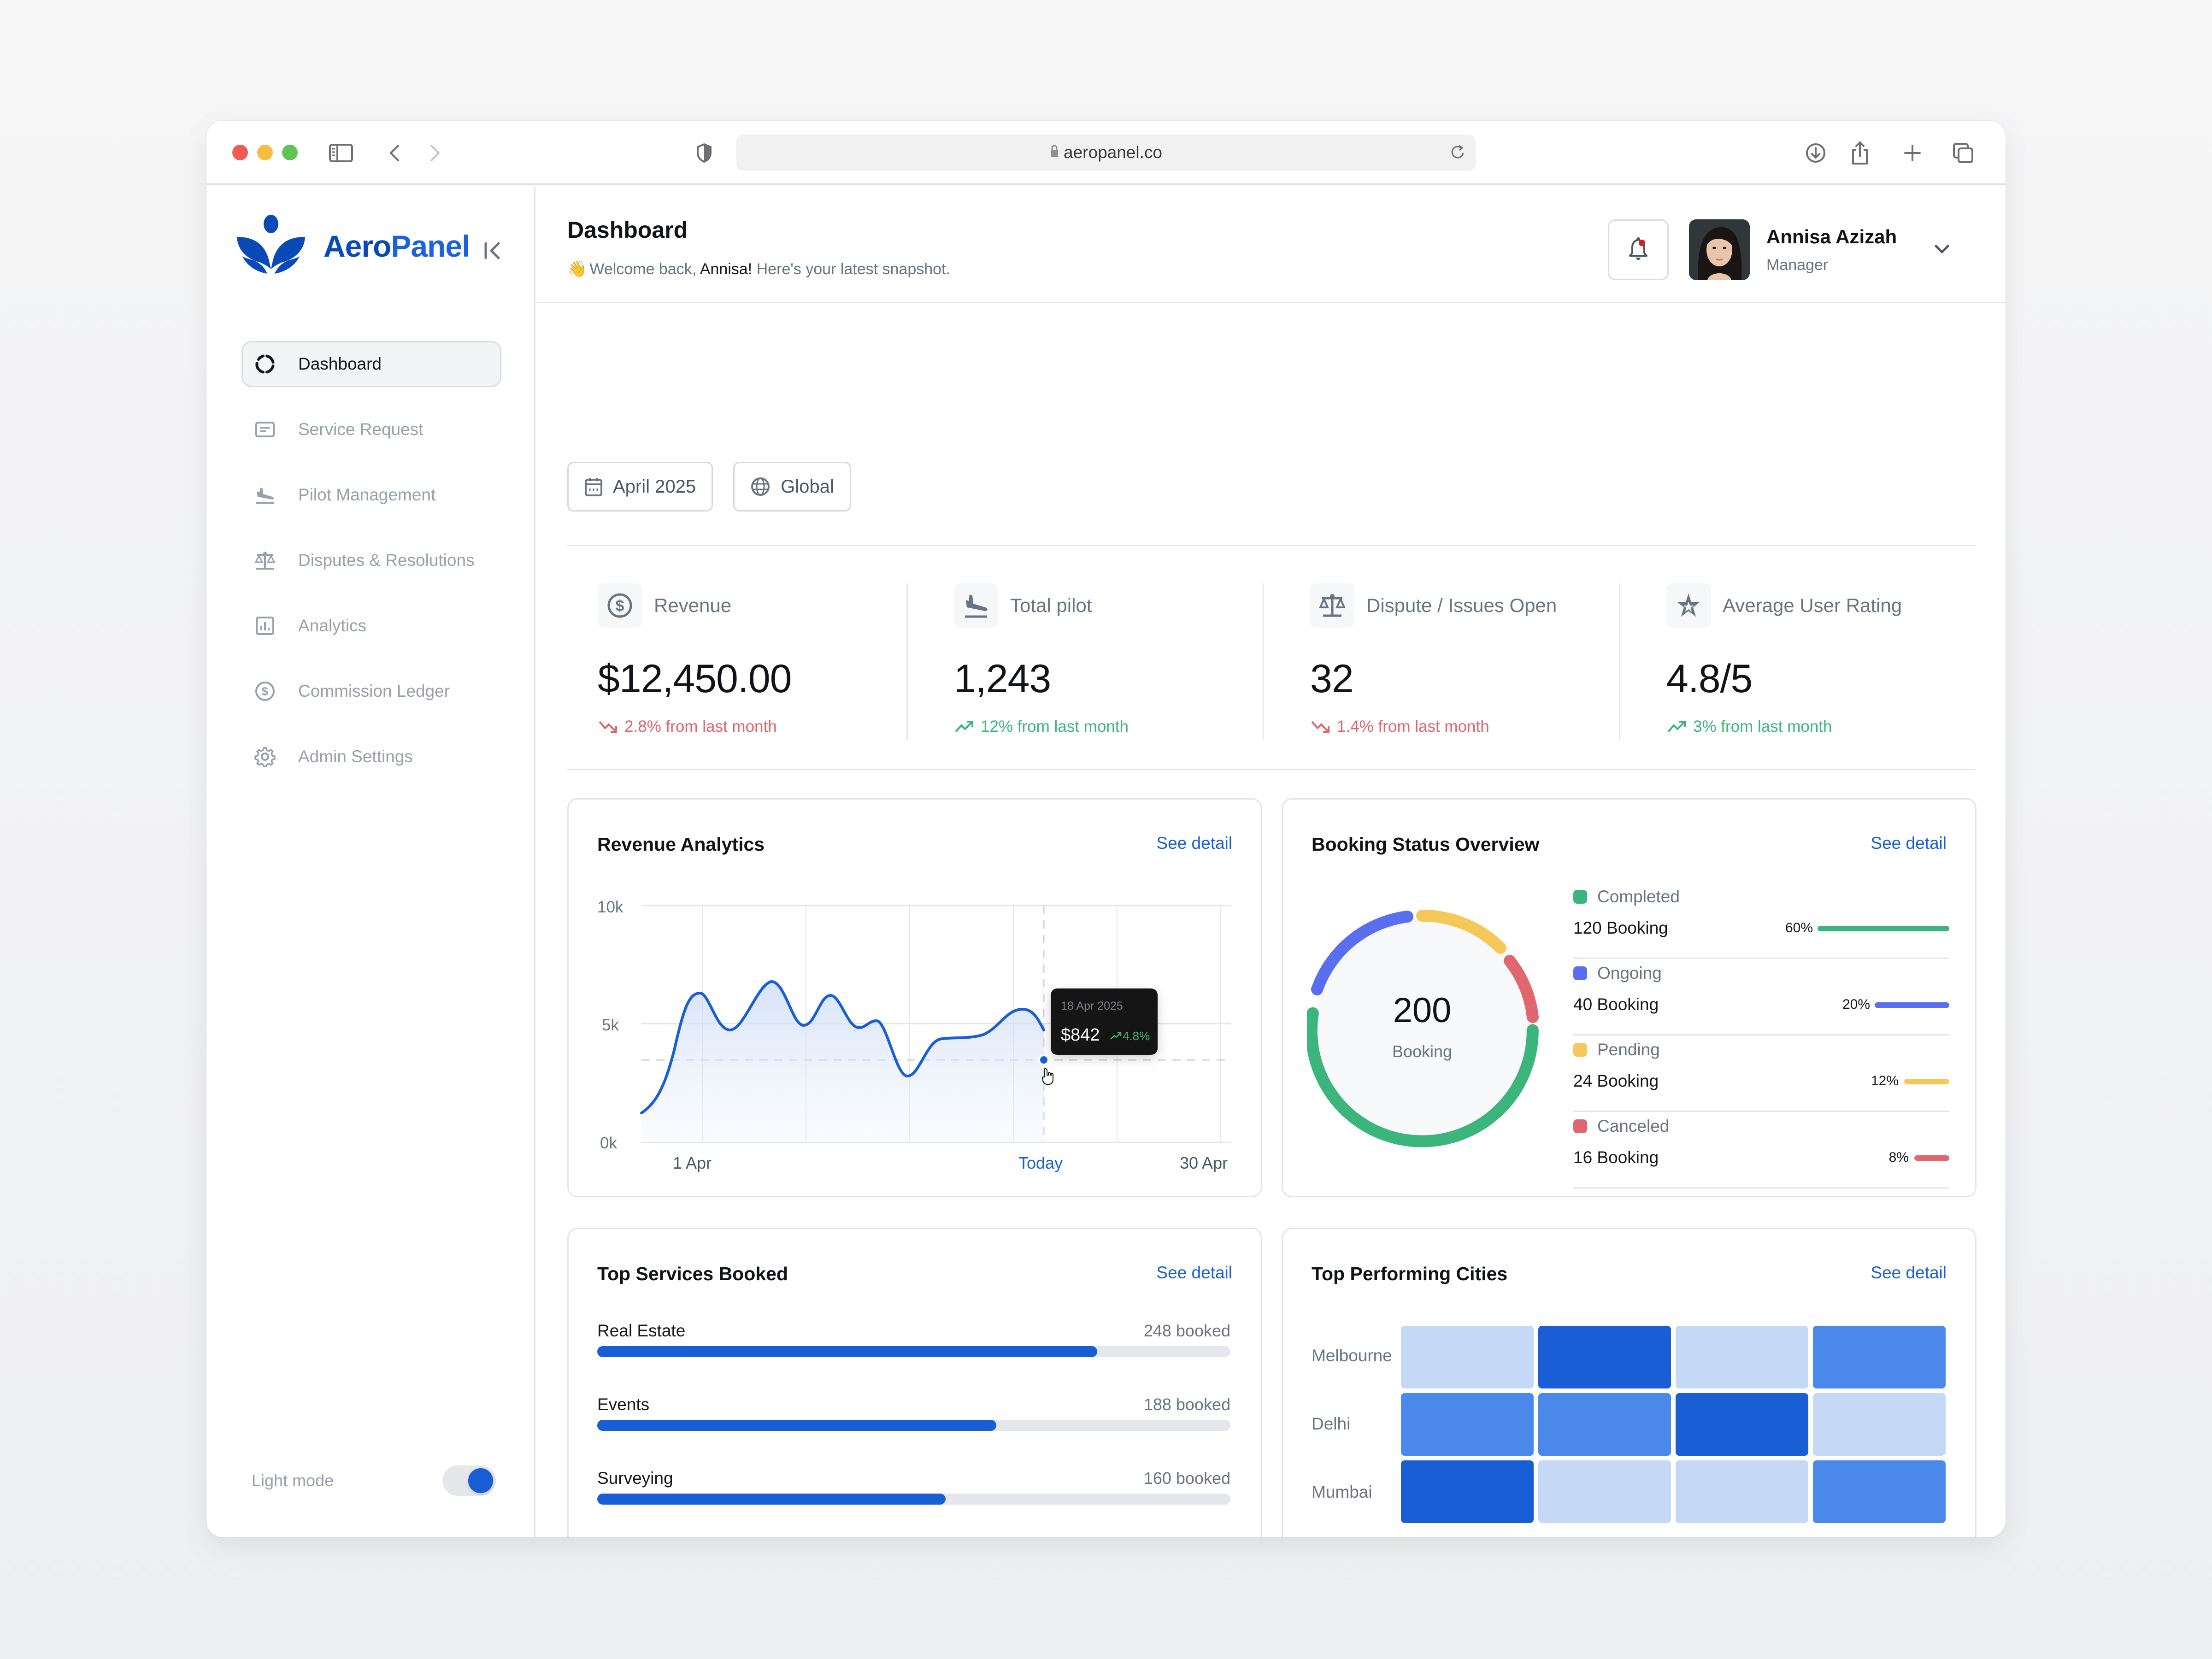  Describe the element at coordinates (913, 1339) in the screenshot. I see `service-row: Real Estate 248 booked` at that location.